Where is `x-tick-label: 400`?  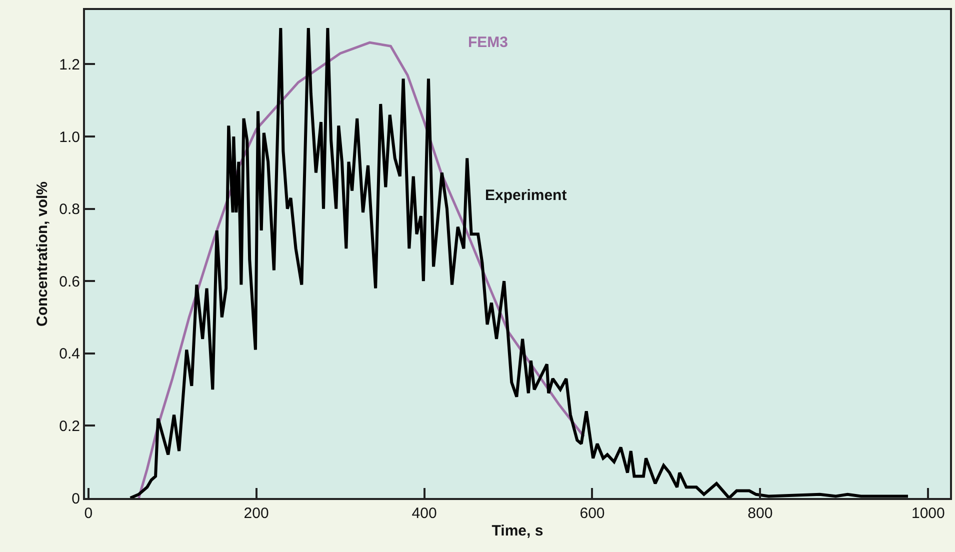
x-tick-label: 400 is located at coordinates (424, 513).